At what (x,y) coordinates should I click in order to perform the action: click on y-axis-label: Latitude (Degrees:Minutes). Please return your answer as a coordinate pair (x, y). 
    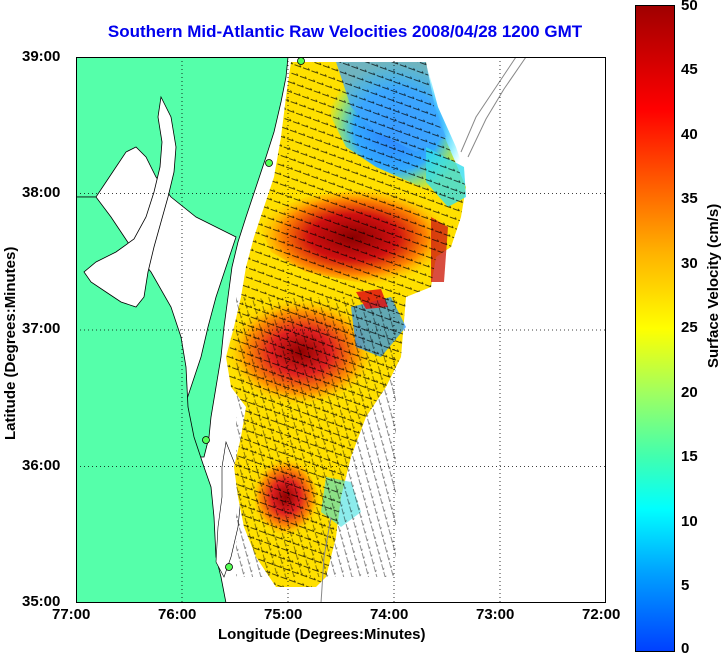
    Looking at the image, I should click on (10, 343).